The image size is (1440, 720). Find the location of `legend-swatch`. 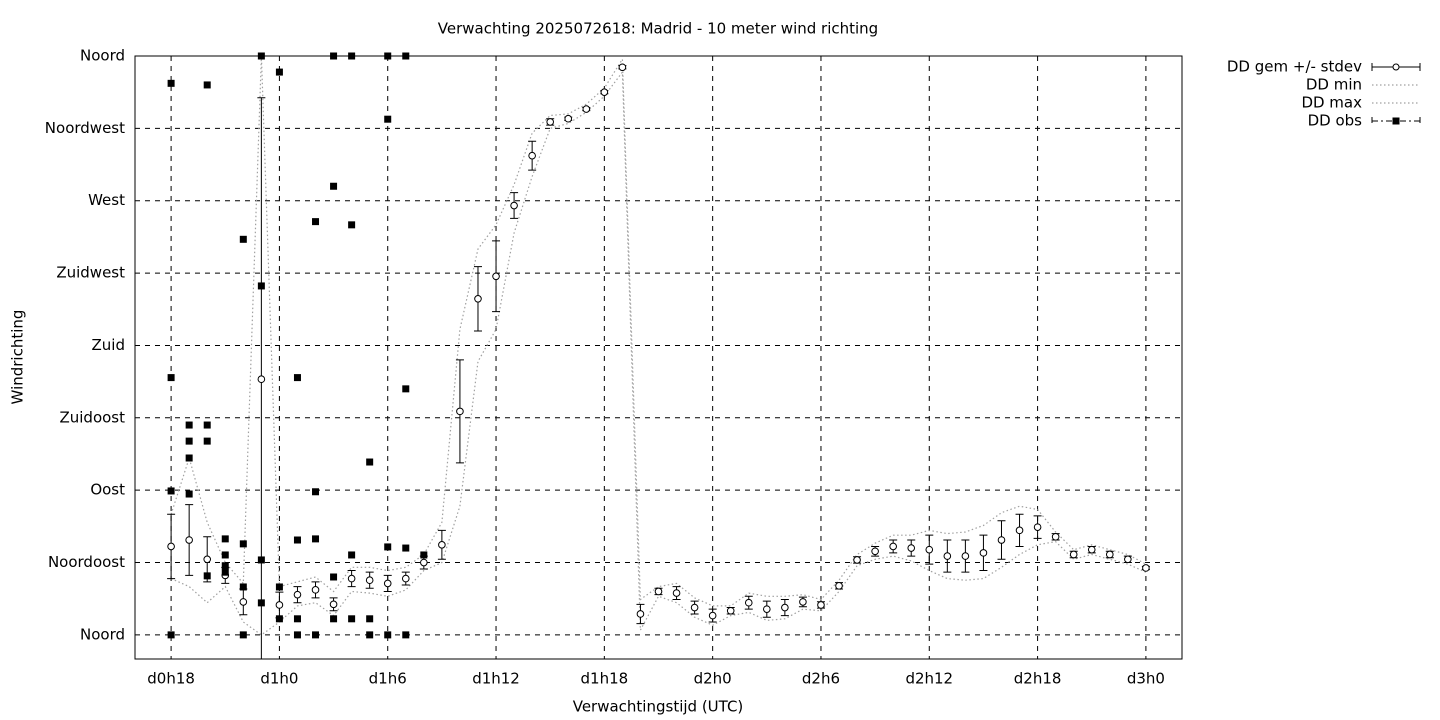

legend-swatch is located at coordinates (1396, 121).